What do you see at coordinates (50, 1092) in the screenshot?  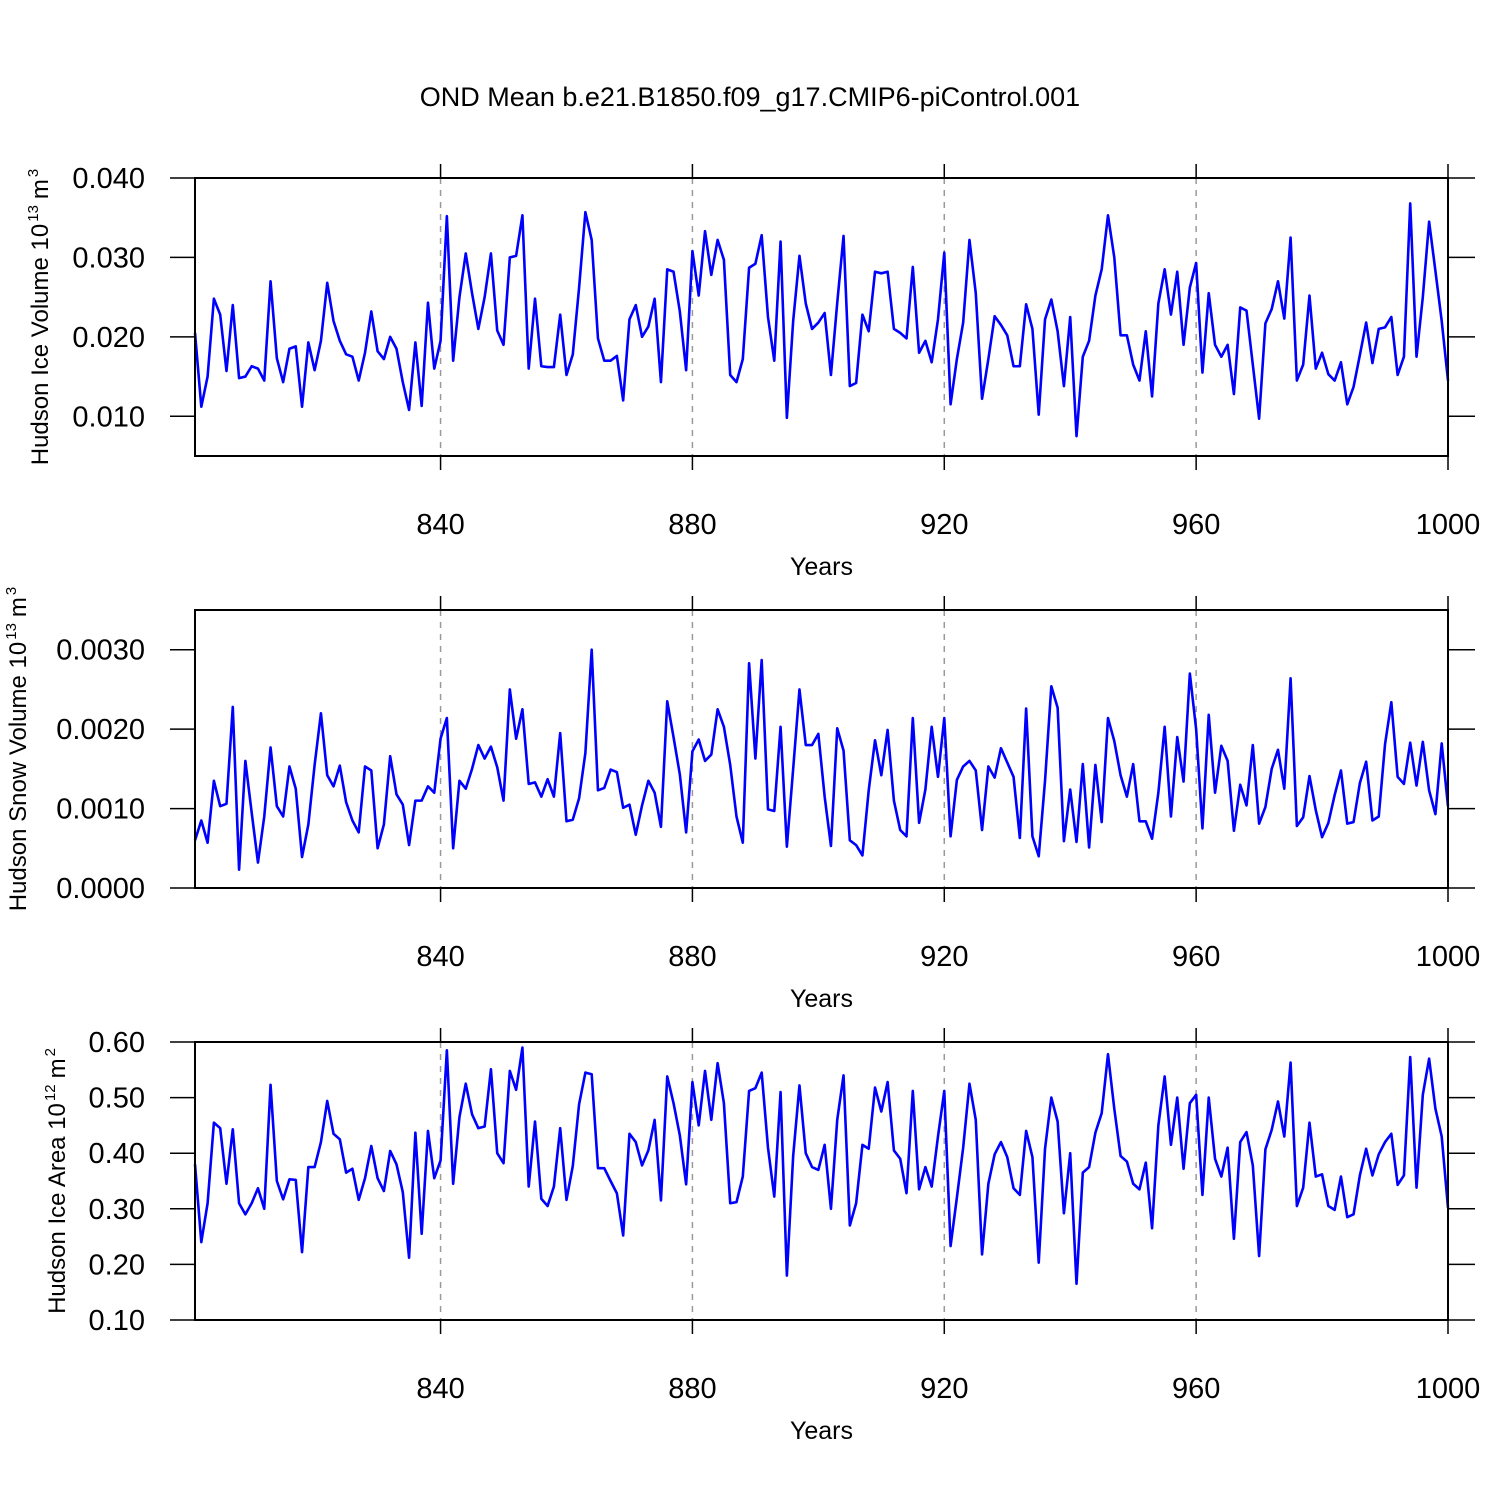 I see `y-axis-title-superscript: 12` at bounding box center [50, 1092].